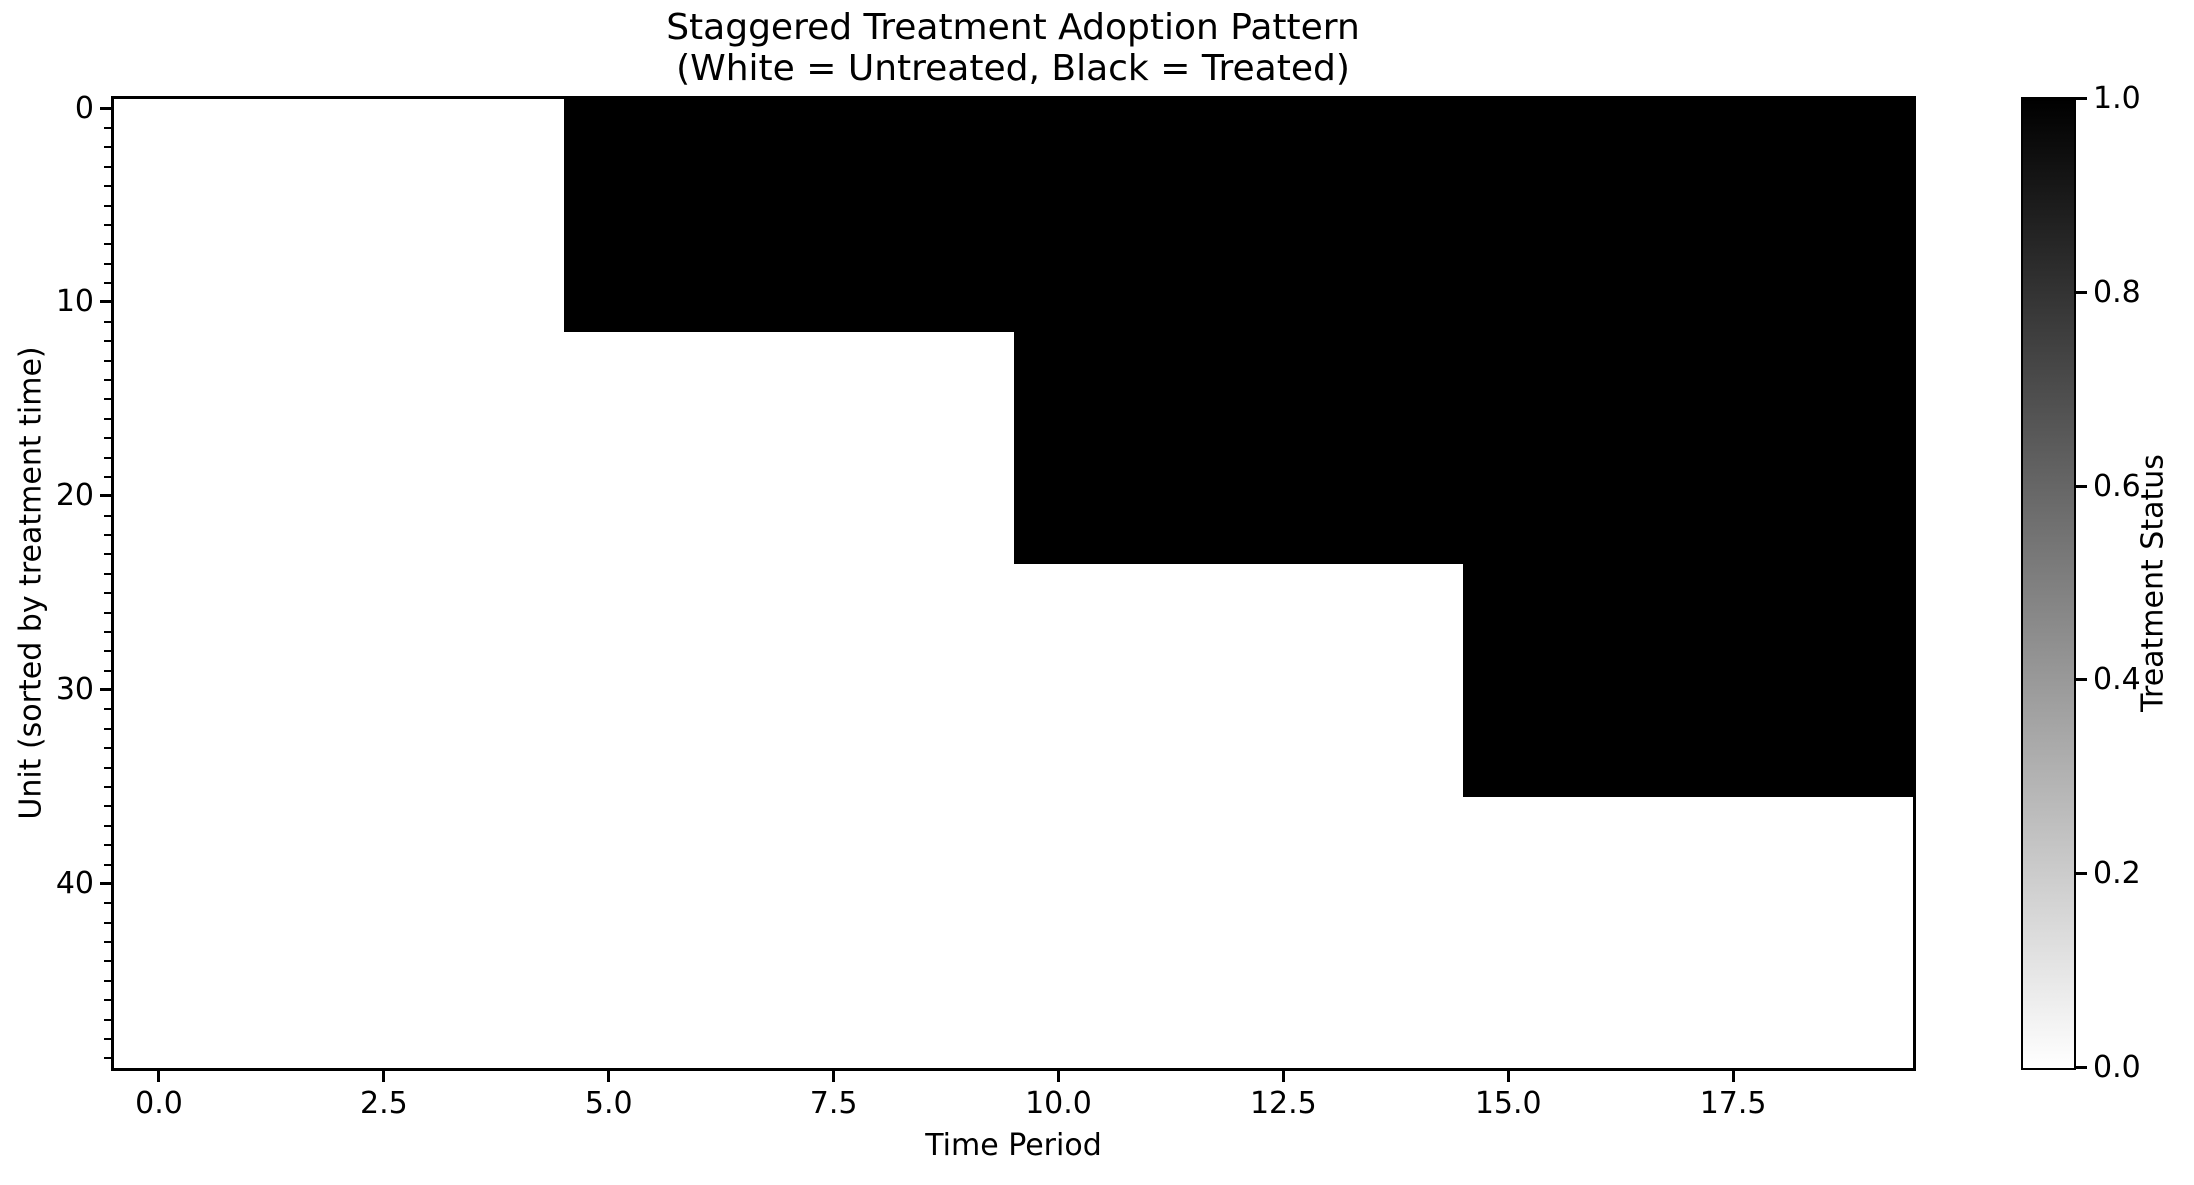 This screenshot has width=2194, height=1185. What do you see at coordinates (1013, 1145) in the screenshot?
I see `x-axis-label: Time Period` at bounding box center [1013, 1145].